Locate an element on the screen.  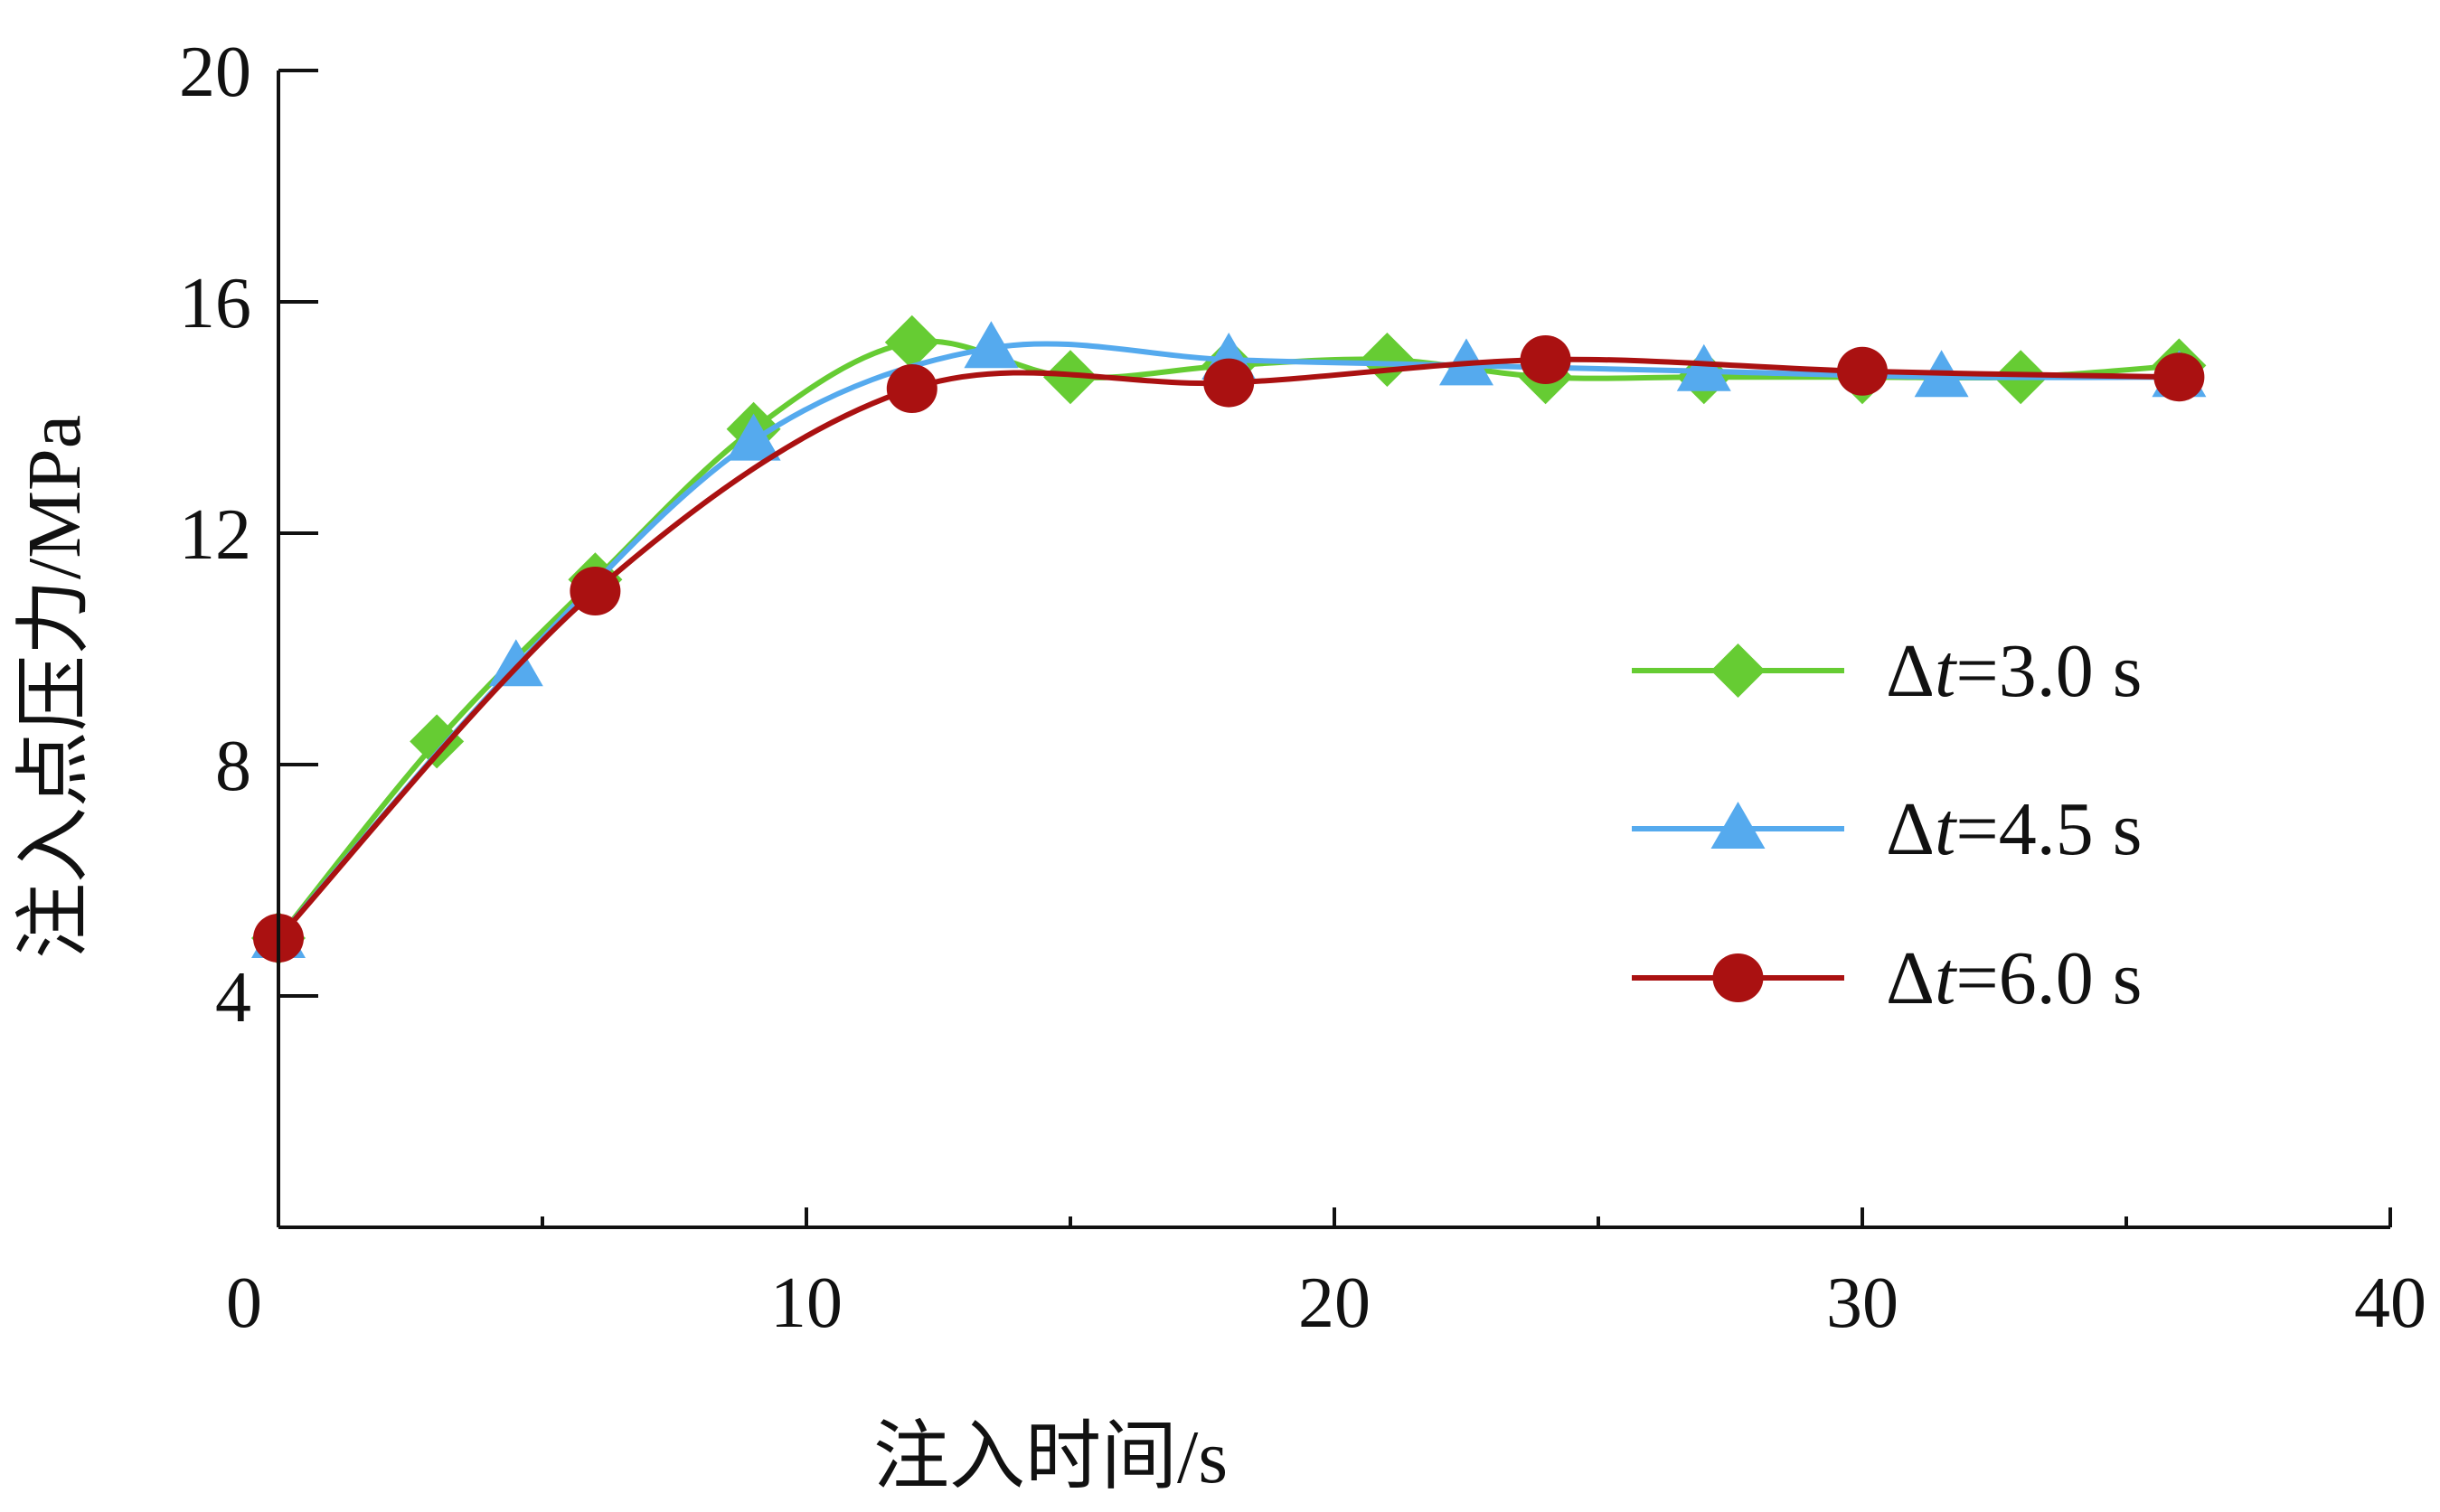
legend-item: Δt=3.0 s is located at coordinates (1887, 671).